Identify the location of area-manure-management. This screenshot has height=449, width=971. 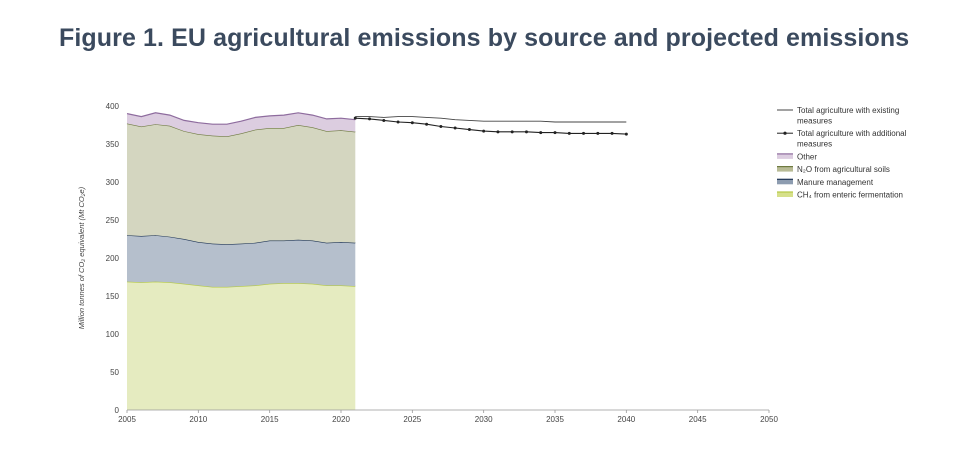
(241, 261).